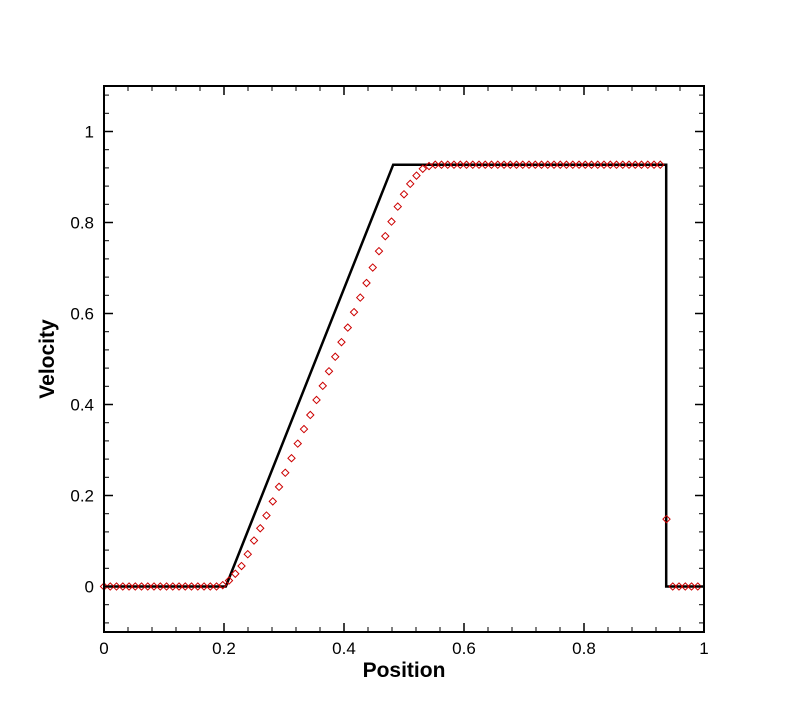 Image resolution: width=800 pixels, height=711 pixels. What do you see at coordinates (703, 648) in the screenshot?
I see `x-tick-label: 1` at bounding box center [703, 648].